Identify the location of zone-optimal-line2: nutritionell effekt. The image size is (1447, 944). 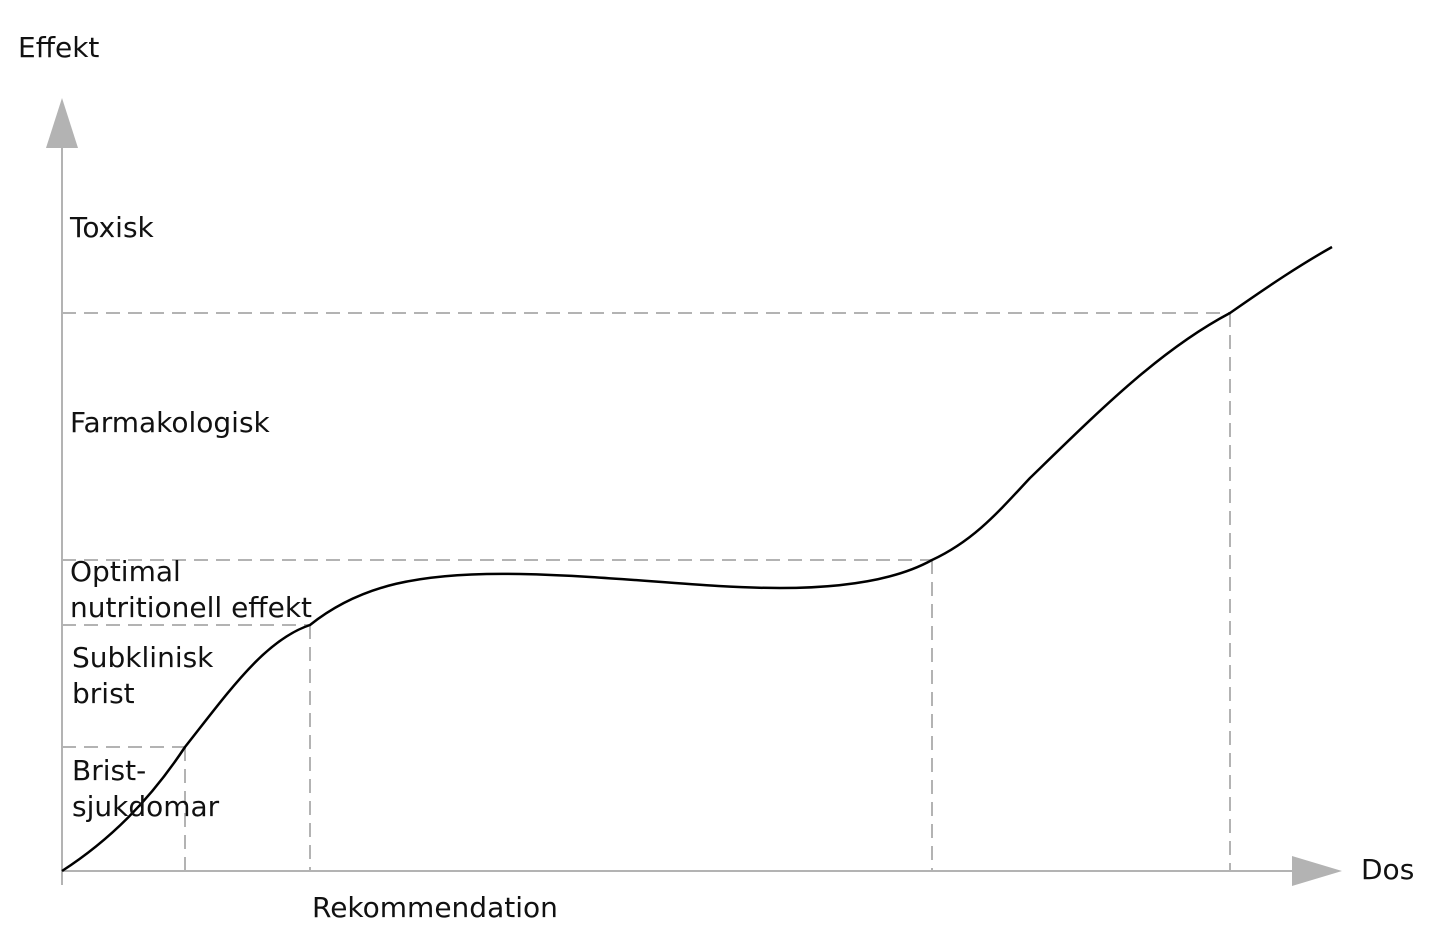
(191, 607).